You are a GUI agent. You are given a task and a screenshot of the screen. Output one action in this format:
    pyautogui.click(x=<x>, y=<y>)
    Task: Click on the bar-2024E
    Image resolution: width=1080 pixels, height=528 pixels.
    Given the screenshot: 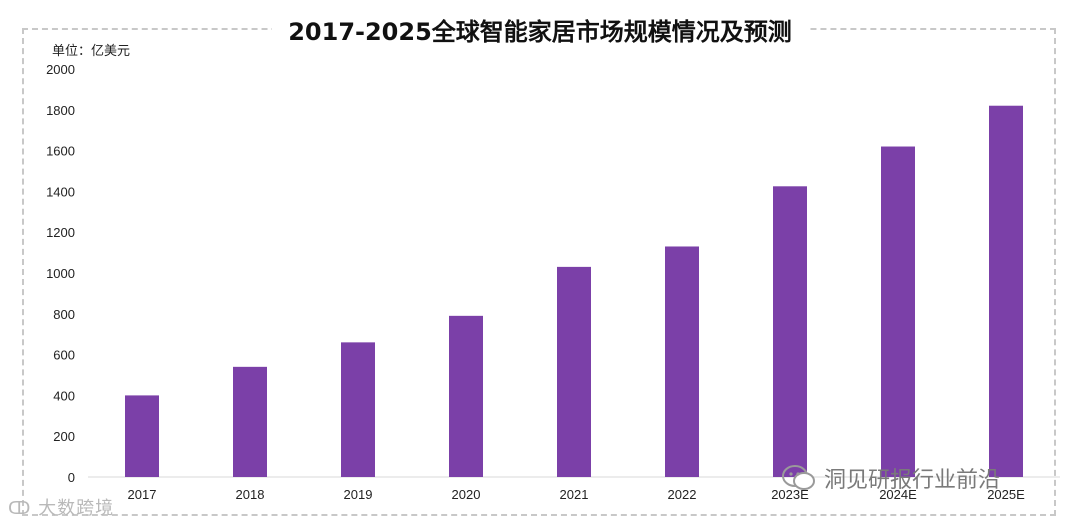 What is the action you would take?
    pyautogui.click(x=898, y=311)
    